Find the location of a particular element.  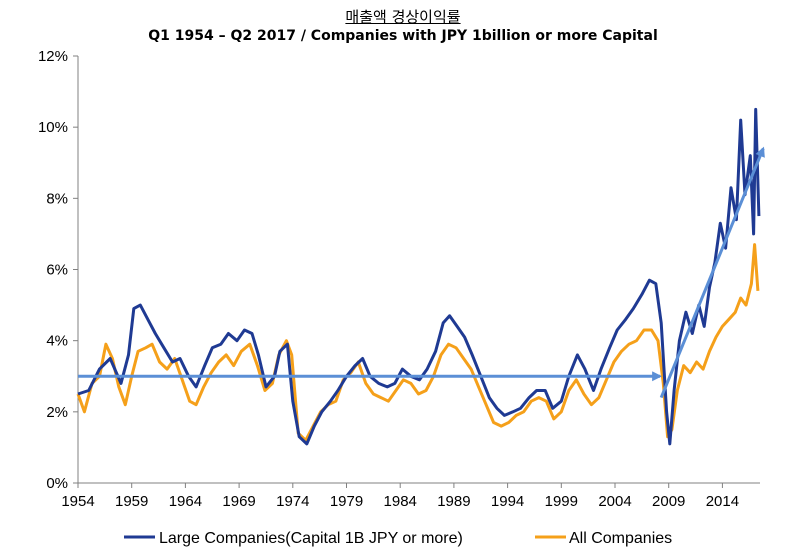

y-tick-label: 12% is located at coordinates (53, 56).